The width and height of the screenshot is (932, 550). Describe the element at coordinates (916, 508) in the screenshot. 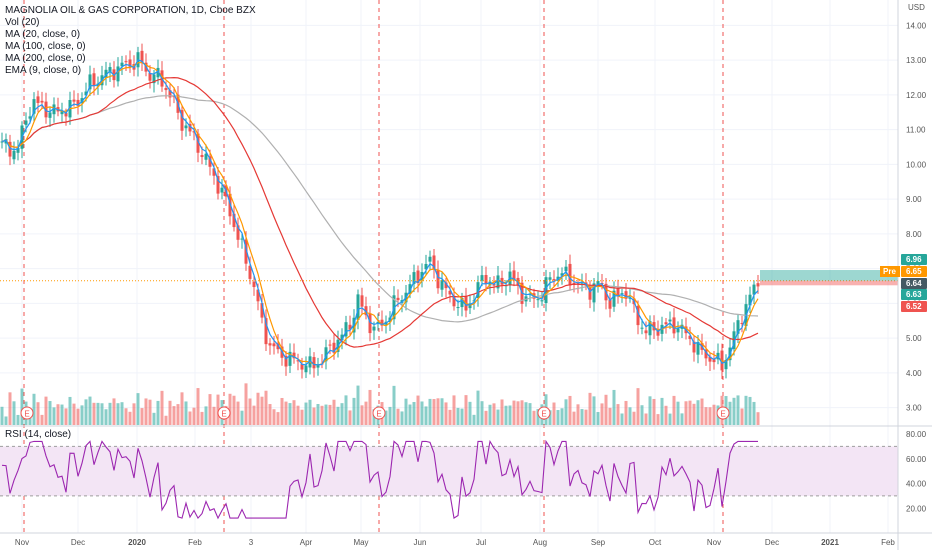

I see `rsi-tick-label: 20.00` at that location.